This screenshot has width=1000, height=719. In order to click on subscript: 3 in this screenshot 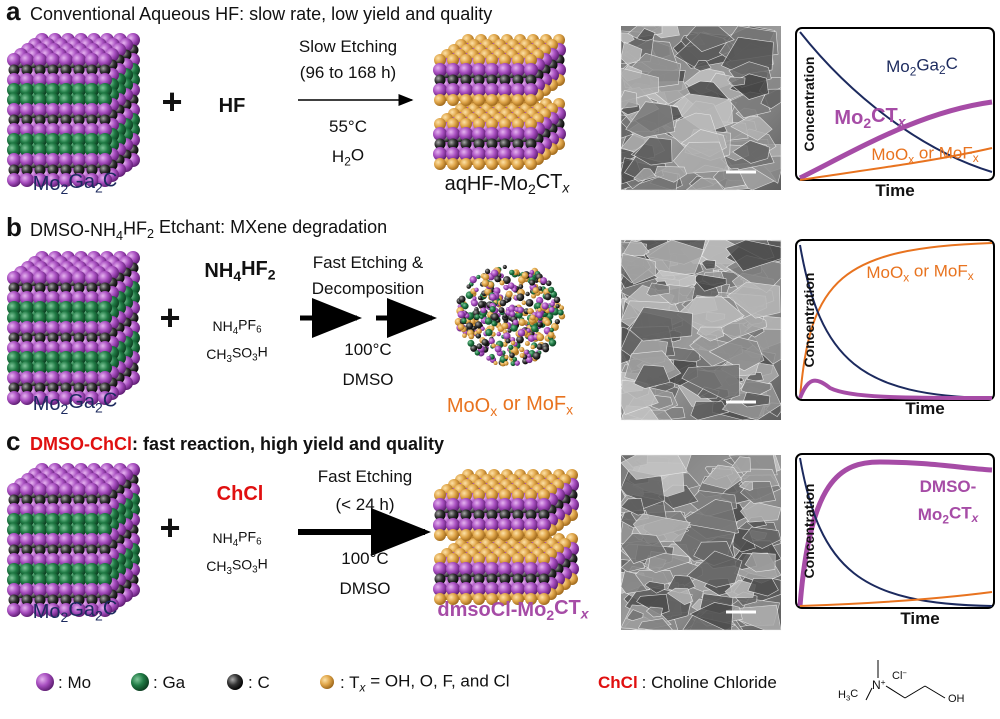, I will do `click(255, 570)`.